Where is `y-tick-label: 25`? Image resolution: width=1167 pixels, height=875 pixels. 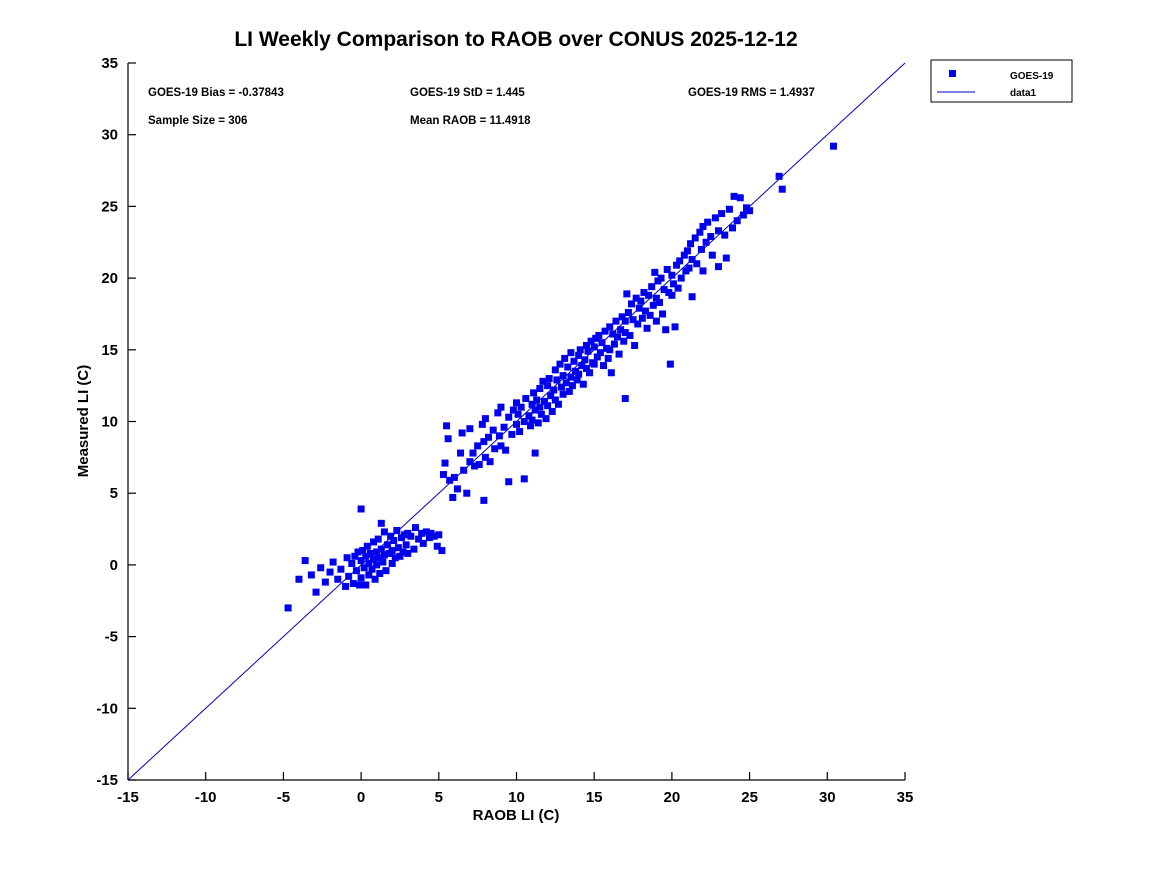 y-tick-label: 25 is located at coordinates (109, 206).